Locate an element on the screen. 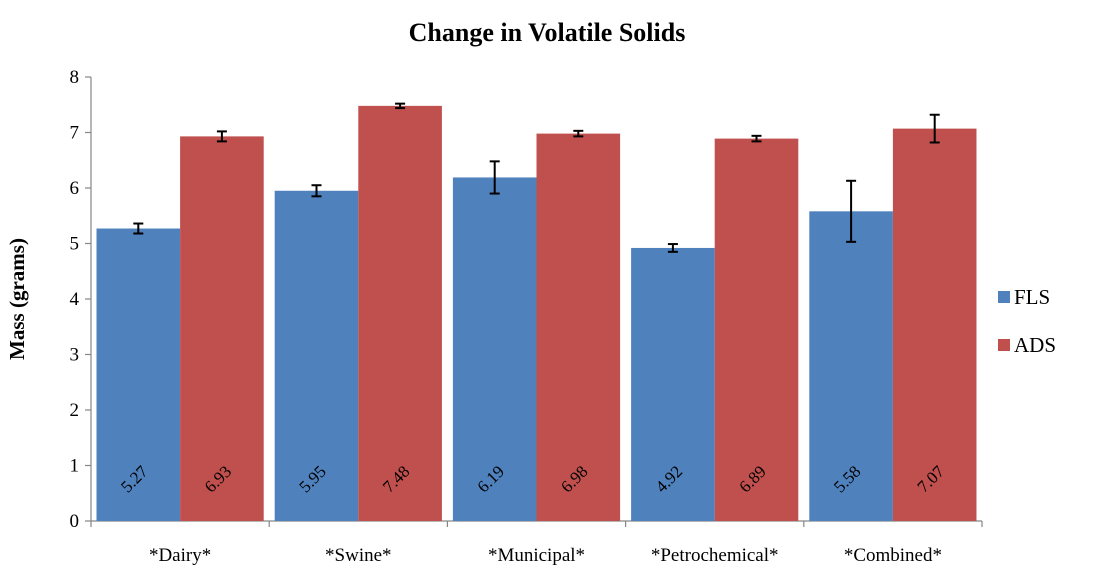 This screenshot has width=1095, height=571. y-tick-label: 4 is located at coordinates (75, 299).